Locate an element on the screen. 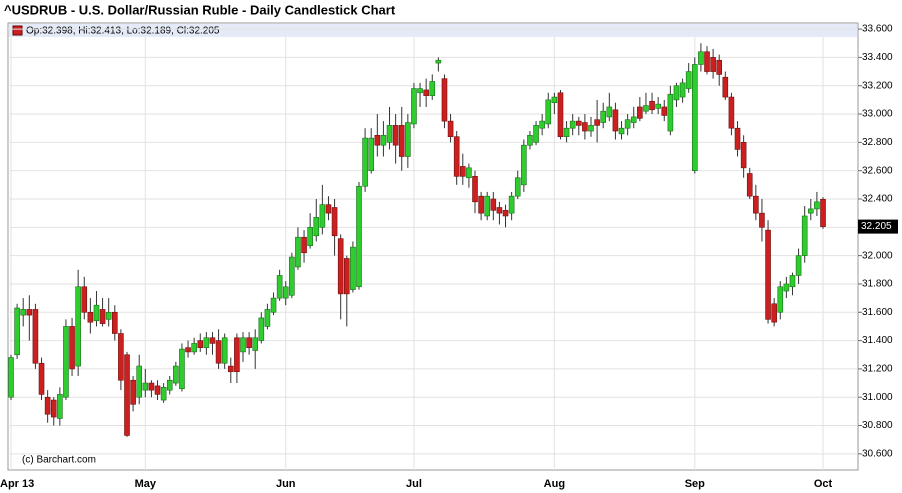  y-tick-label: 31.200 is located at coordinates (877, 369).